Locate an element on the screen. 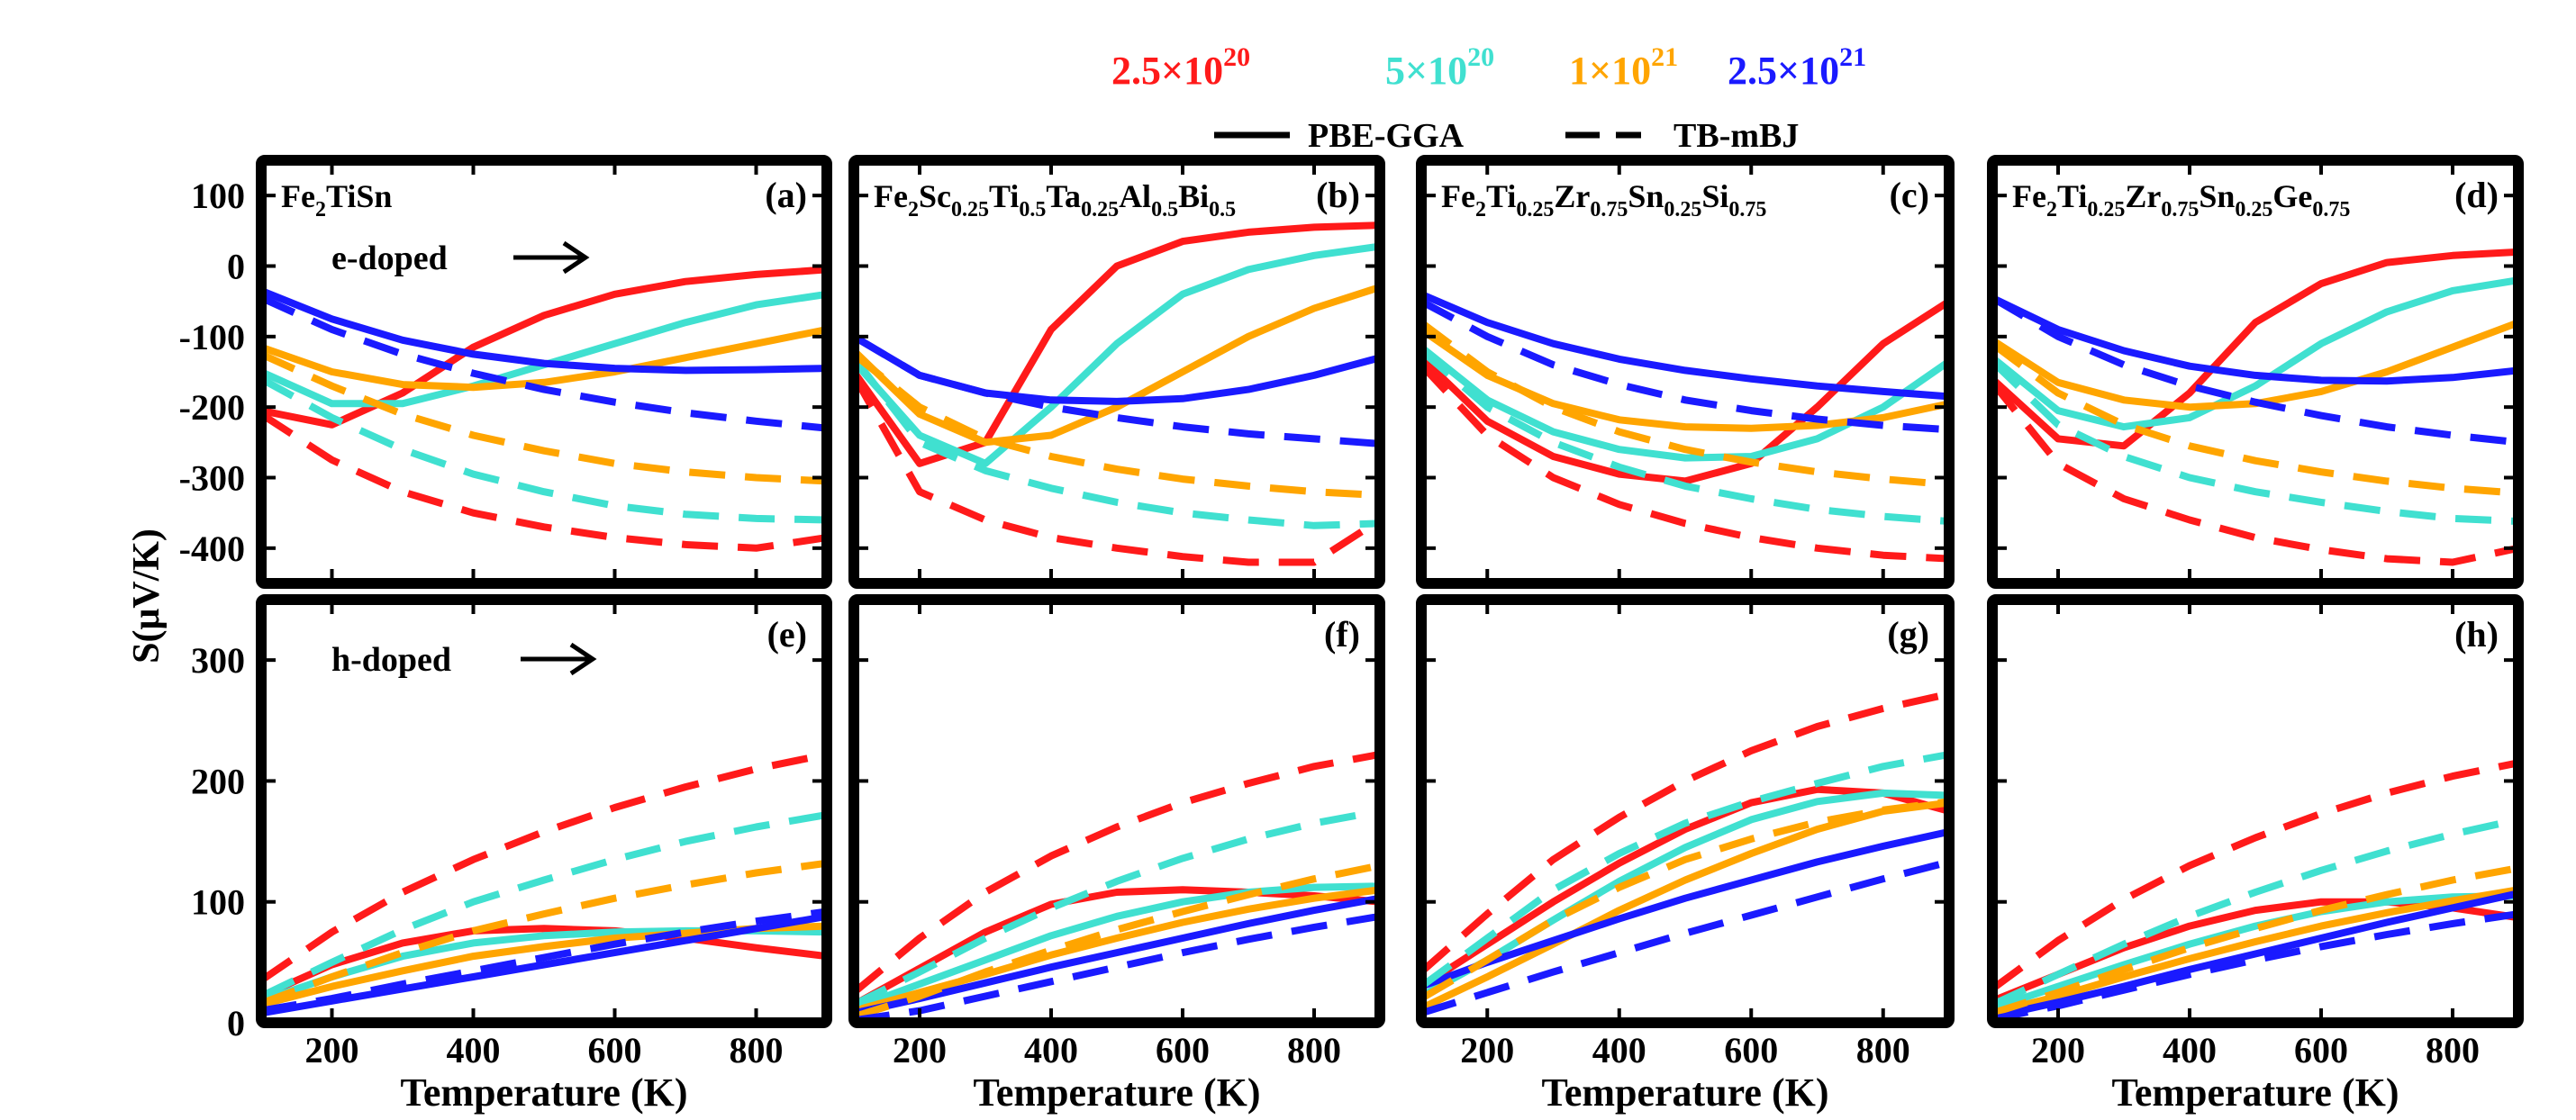 The width and height of the screenshot is (2576, 1120). y-tick-label: 0 is located at coordinates (236, 1023).